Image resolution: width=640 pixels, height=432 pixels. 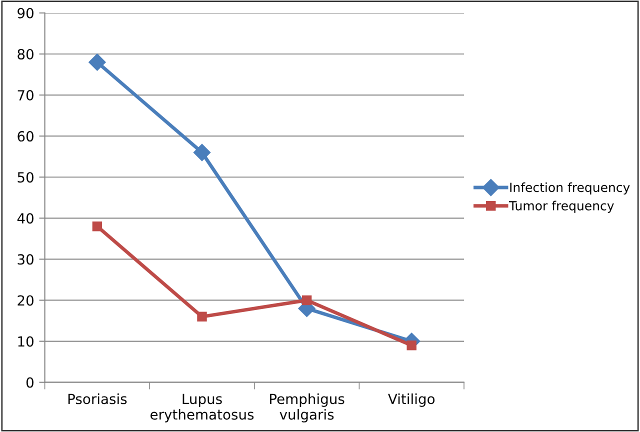 I want to click on y-tick-label: 50, so click(x=26, y=177).